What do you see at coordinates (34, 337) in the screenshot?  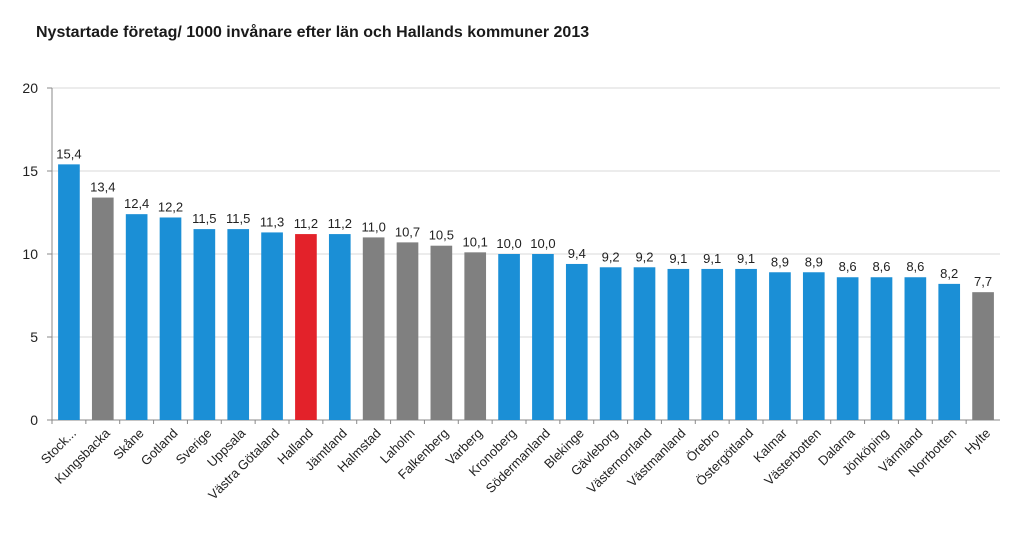 I see `y-tick-label: 5` at bounding box center [34, 337].